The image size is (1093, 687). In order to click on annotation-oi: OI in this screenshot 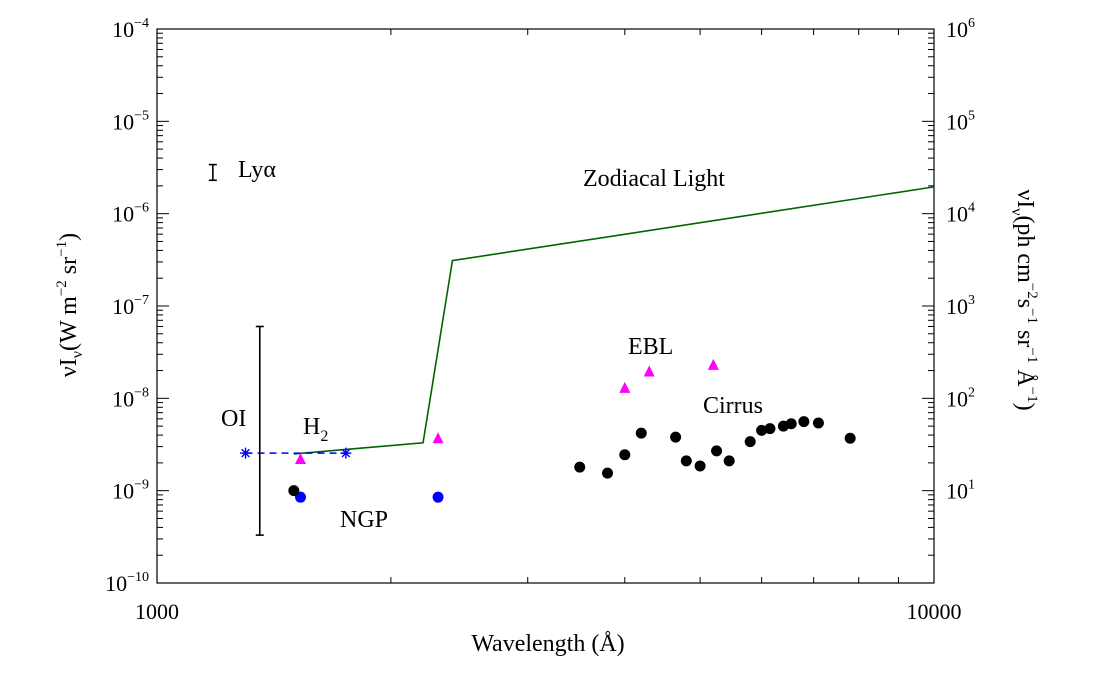, I will do `click(233, 419)`.